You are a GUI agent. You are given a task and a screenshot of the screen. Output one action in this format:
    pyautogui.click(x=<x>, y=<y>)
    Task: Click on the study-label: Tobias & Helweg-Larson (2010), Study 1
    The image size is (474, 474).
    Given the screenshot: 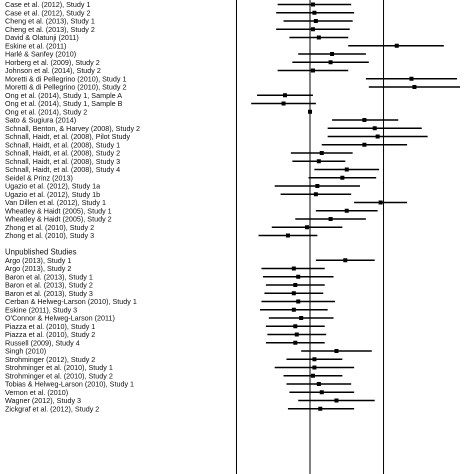 What is the action you would take?
    pyautogui.click(x=69, y=384)
    